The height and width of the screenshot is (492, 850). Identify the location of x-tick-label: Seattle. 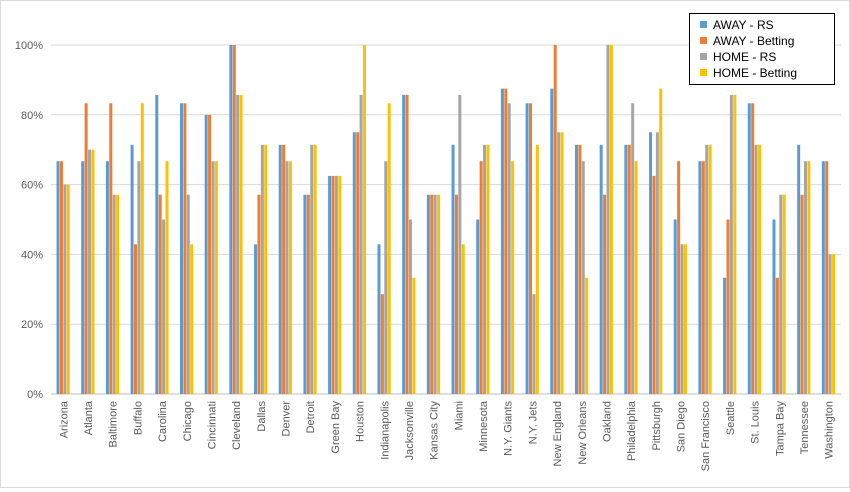
(731, 418).